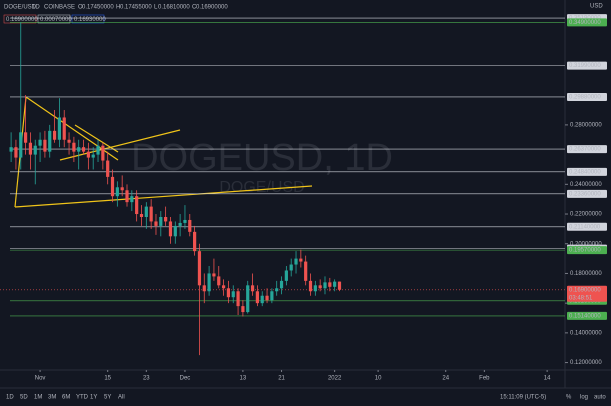 The width and height of the screenshot is (611, 406). Describe the element at coordinates (66, 398) in the screenshot. I see `range-button: 6M` at that location.